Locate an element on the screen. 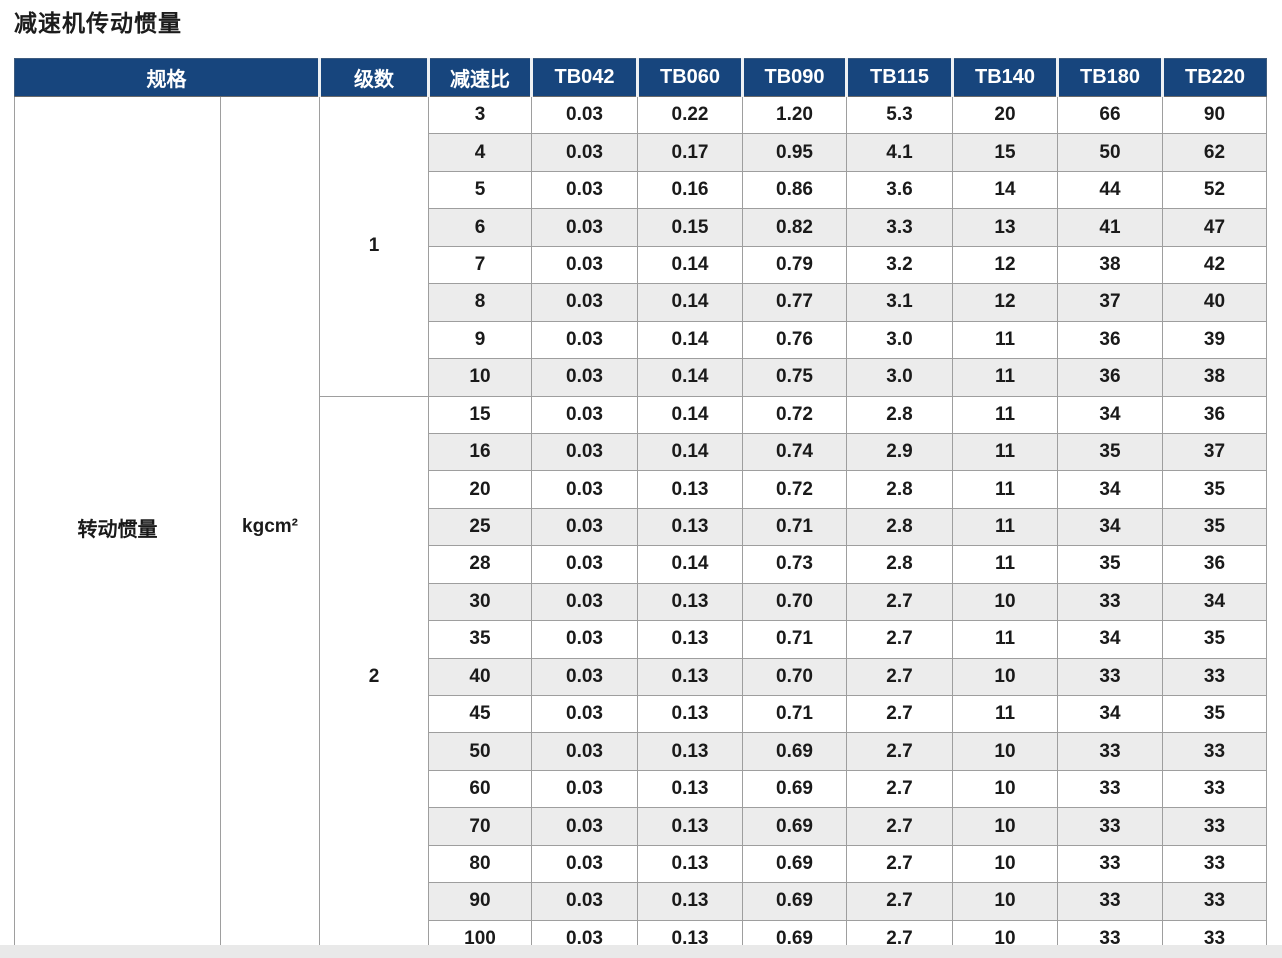 This screenshot has height=958, width=1282. ratio-cell: 9 is located at coordinates (480, 340).